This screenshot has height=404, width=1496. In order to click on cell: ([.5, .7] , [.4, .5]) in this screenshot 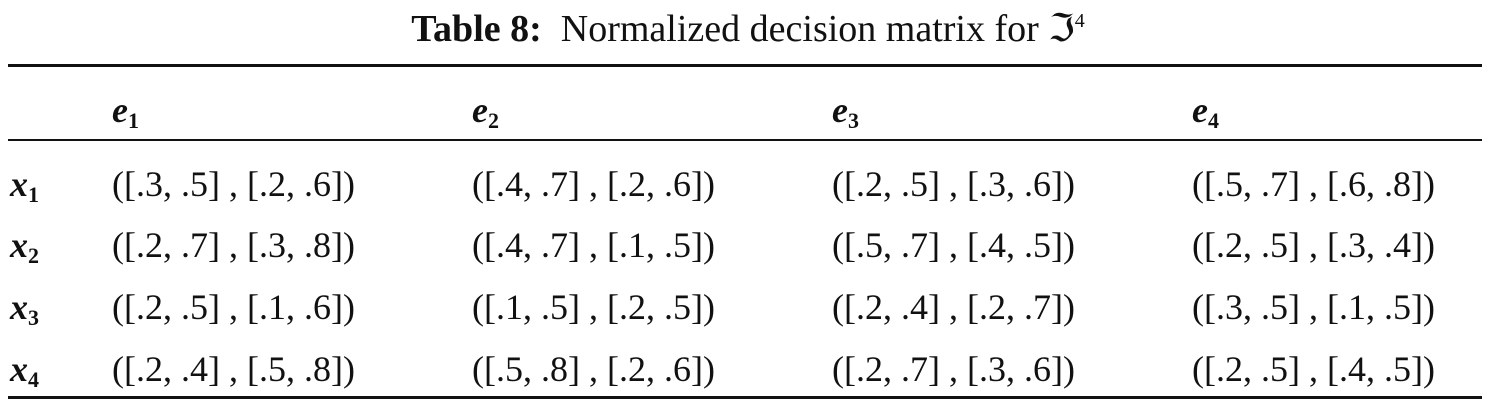, I will do `click(953, 245)`.